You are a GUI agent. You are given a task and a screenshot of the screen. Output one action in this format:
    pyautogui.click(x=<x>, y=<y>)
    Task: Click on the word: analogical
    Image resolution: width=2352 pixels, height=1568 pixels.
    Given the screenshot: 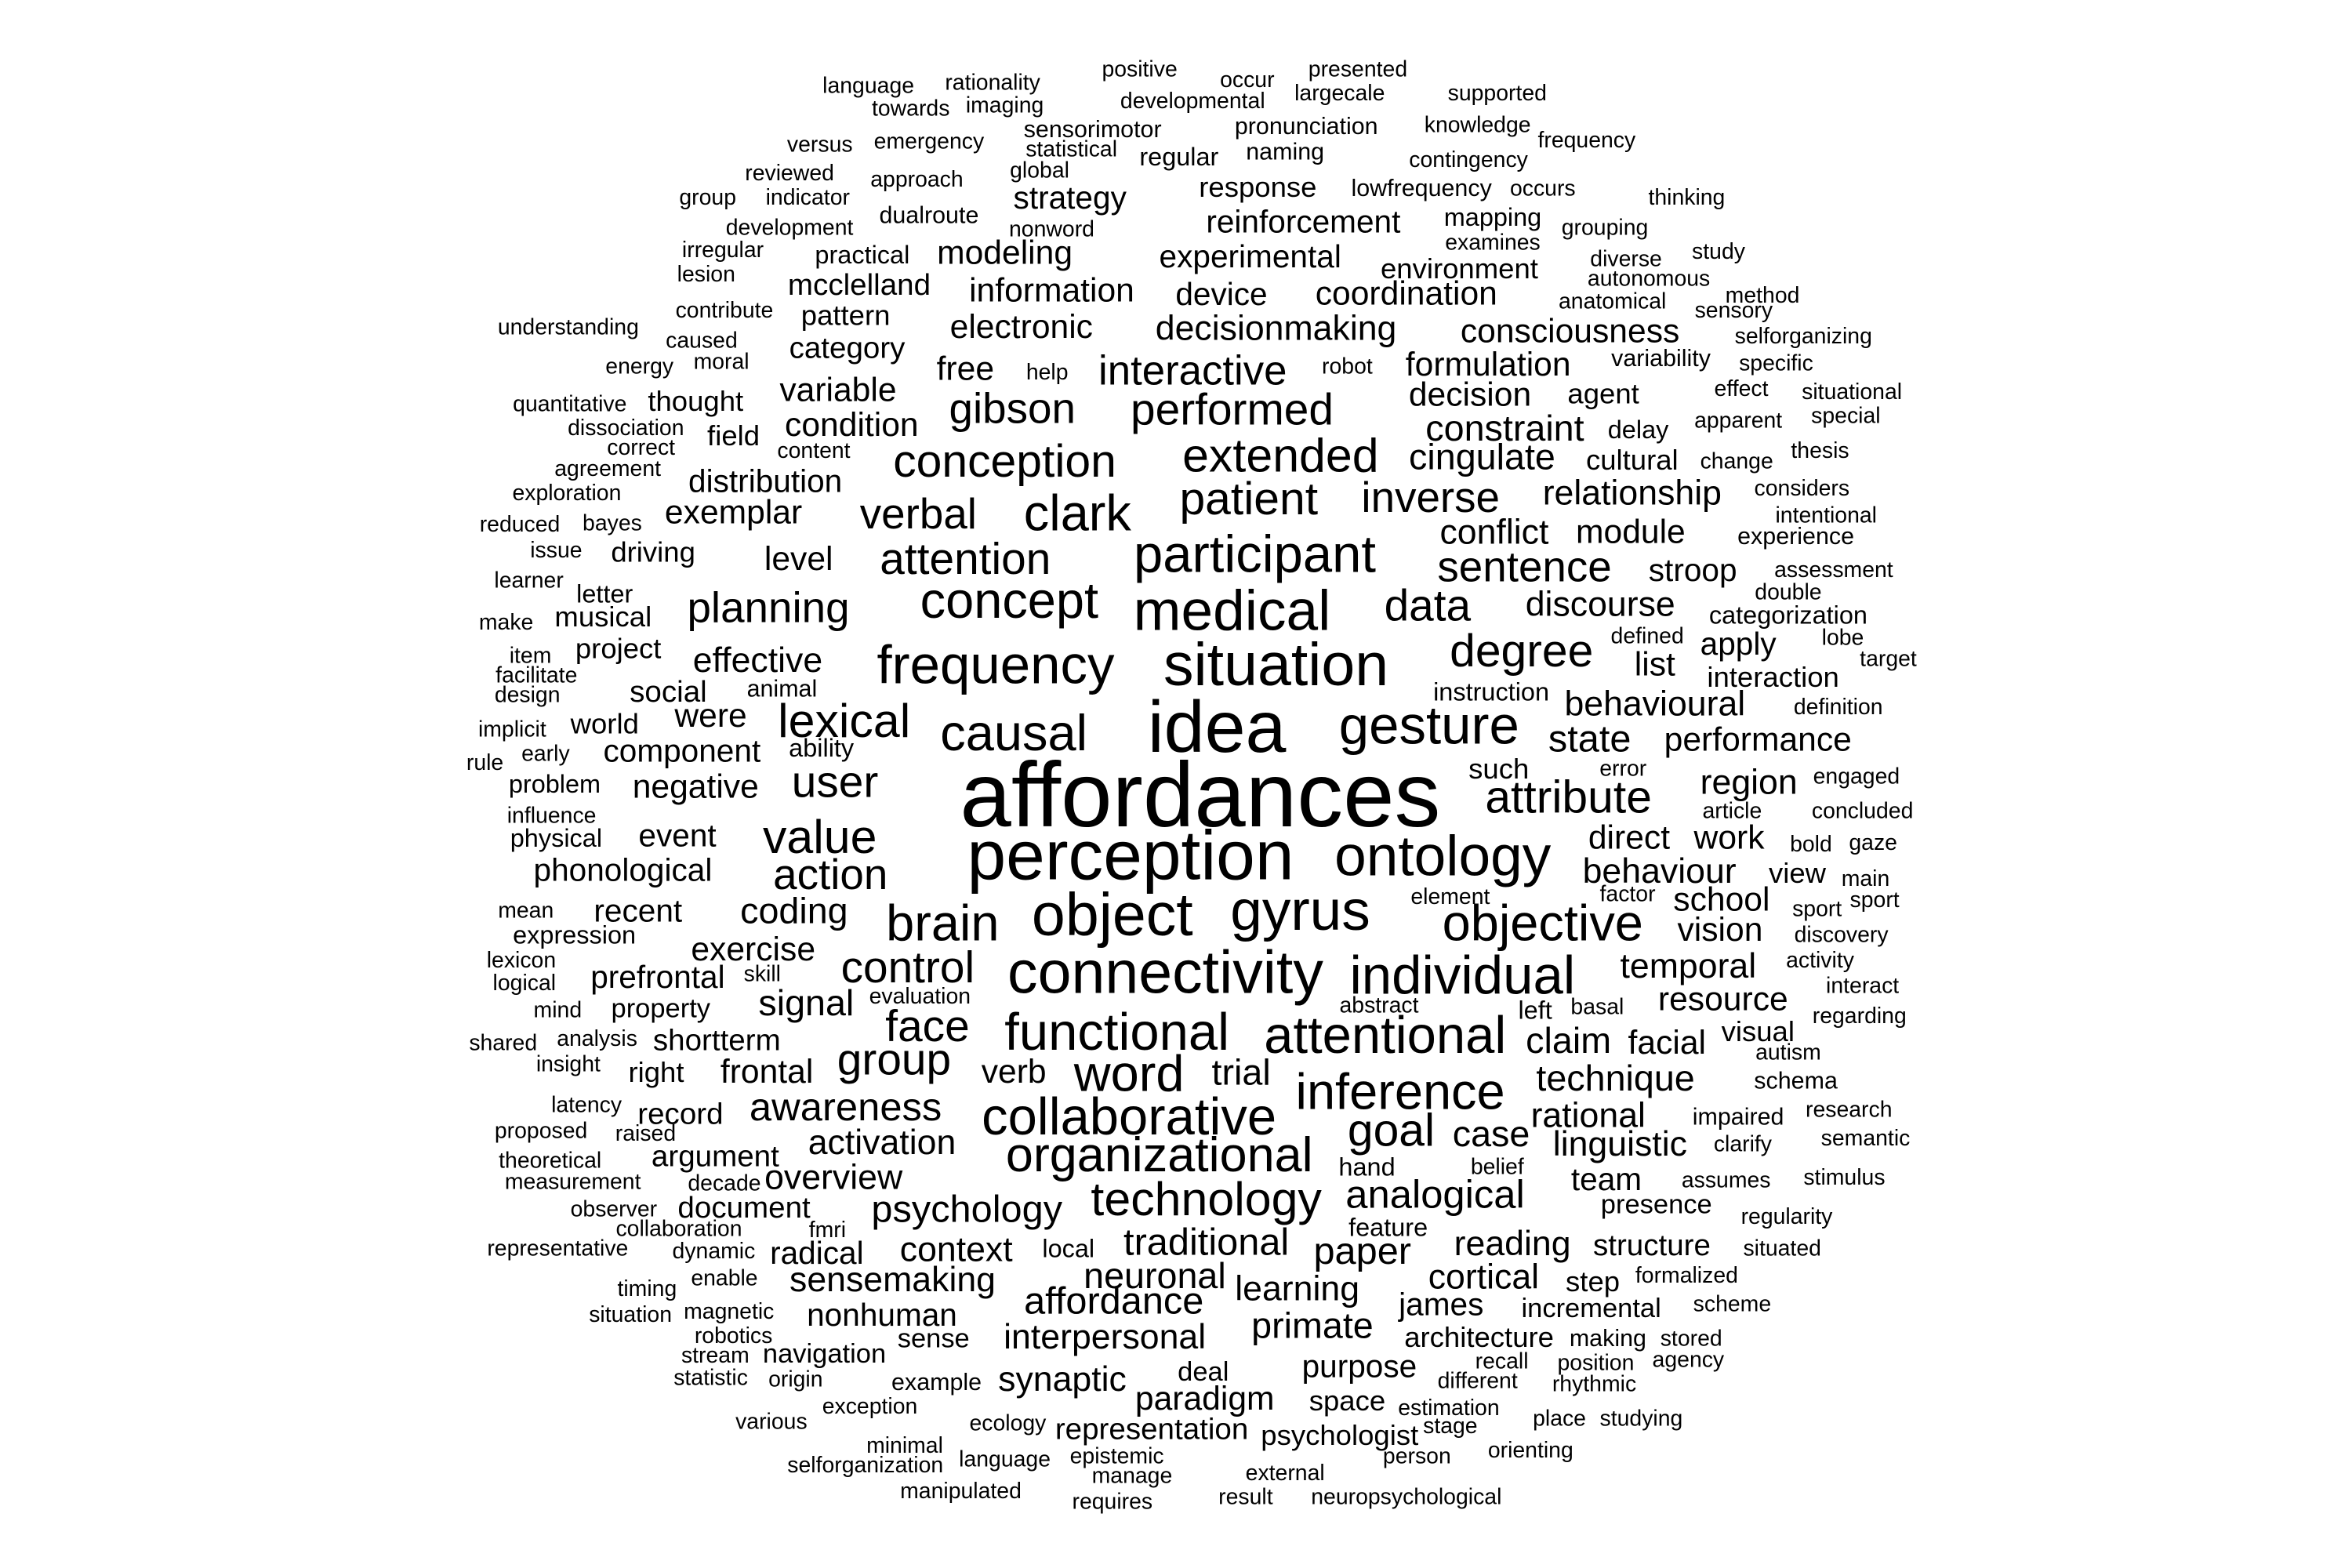 What is the action you would take?
    pyautogui.click(x=1435, y=1194)
    